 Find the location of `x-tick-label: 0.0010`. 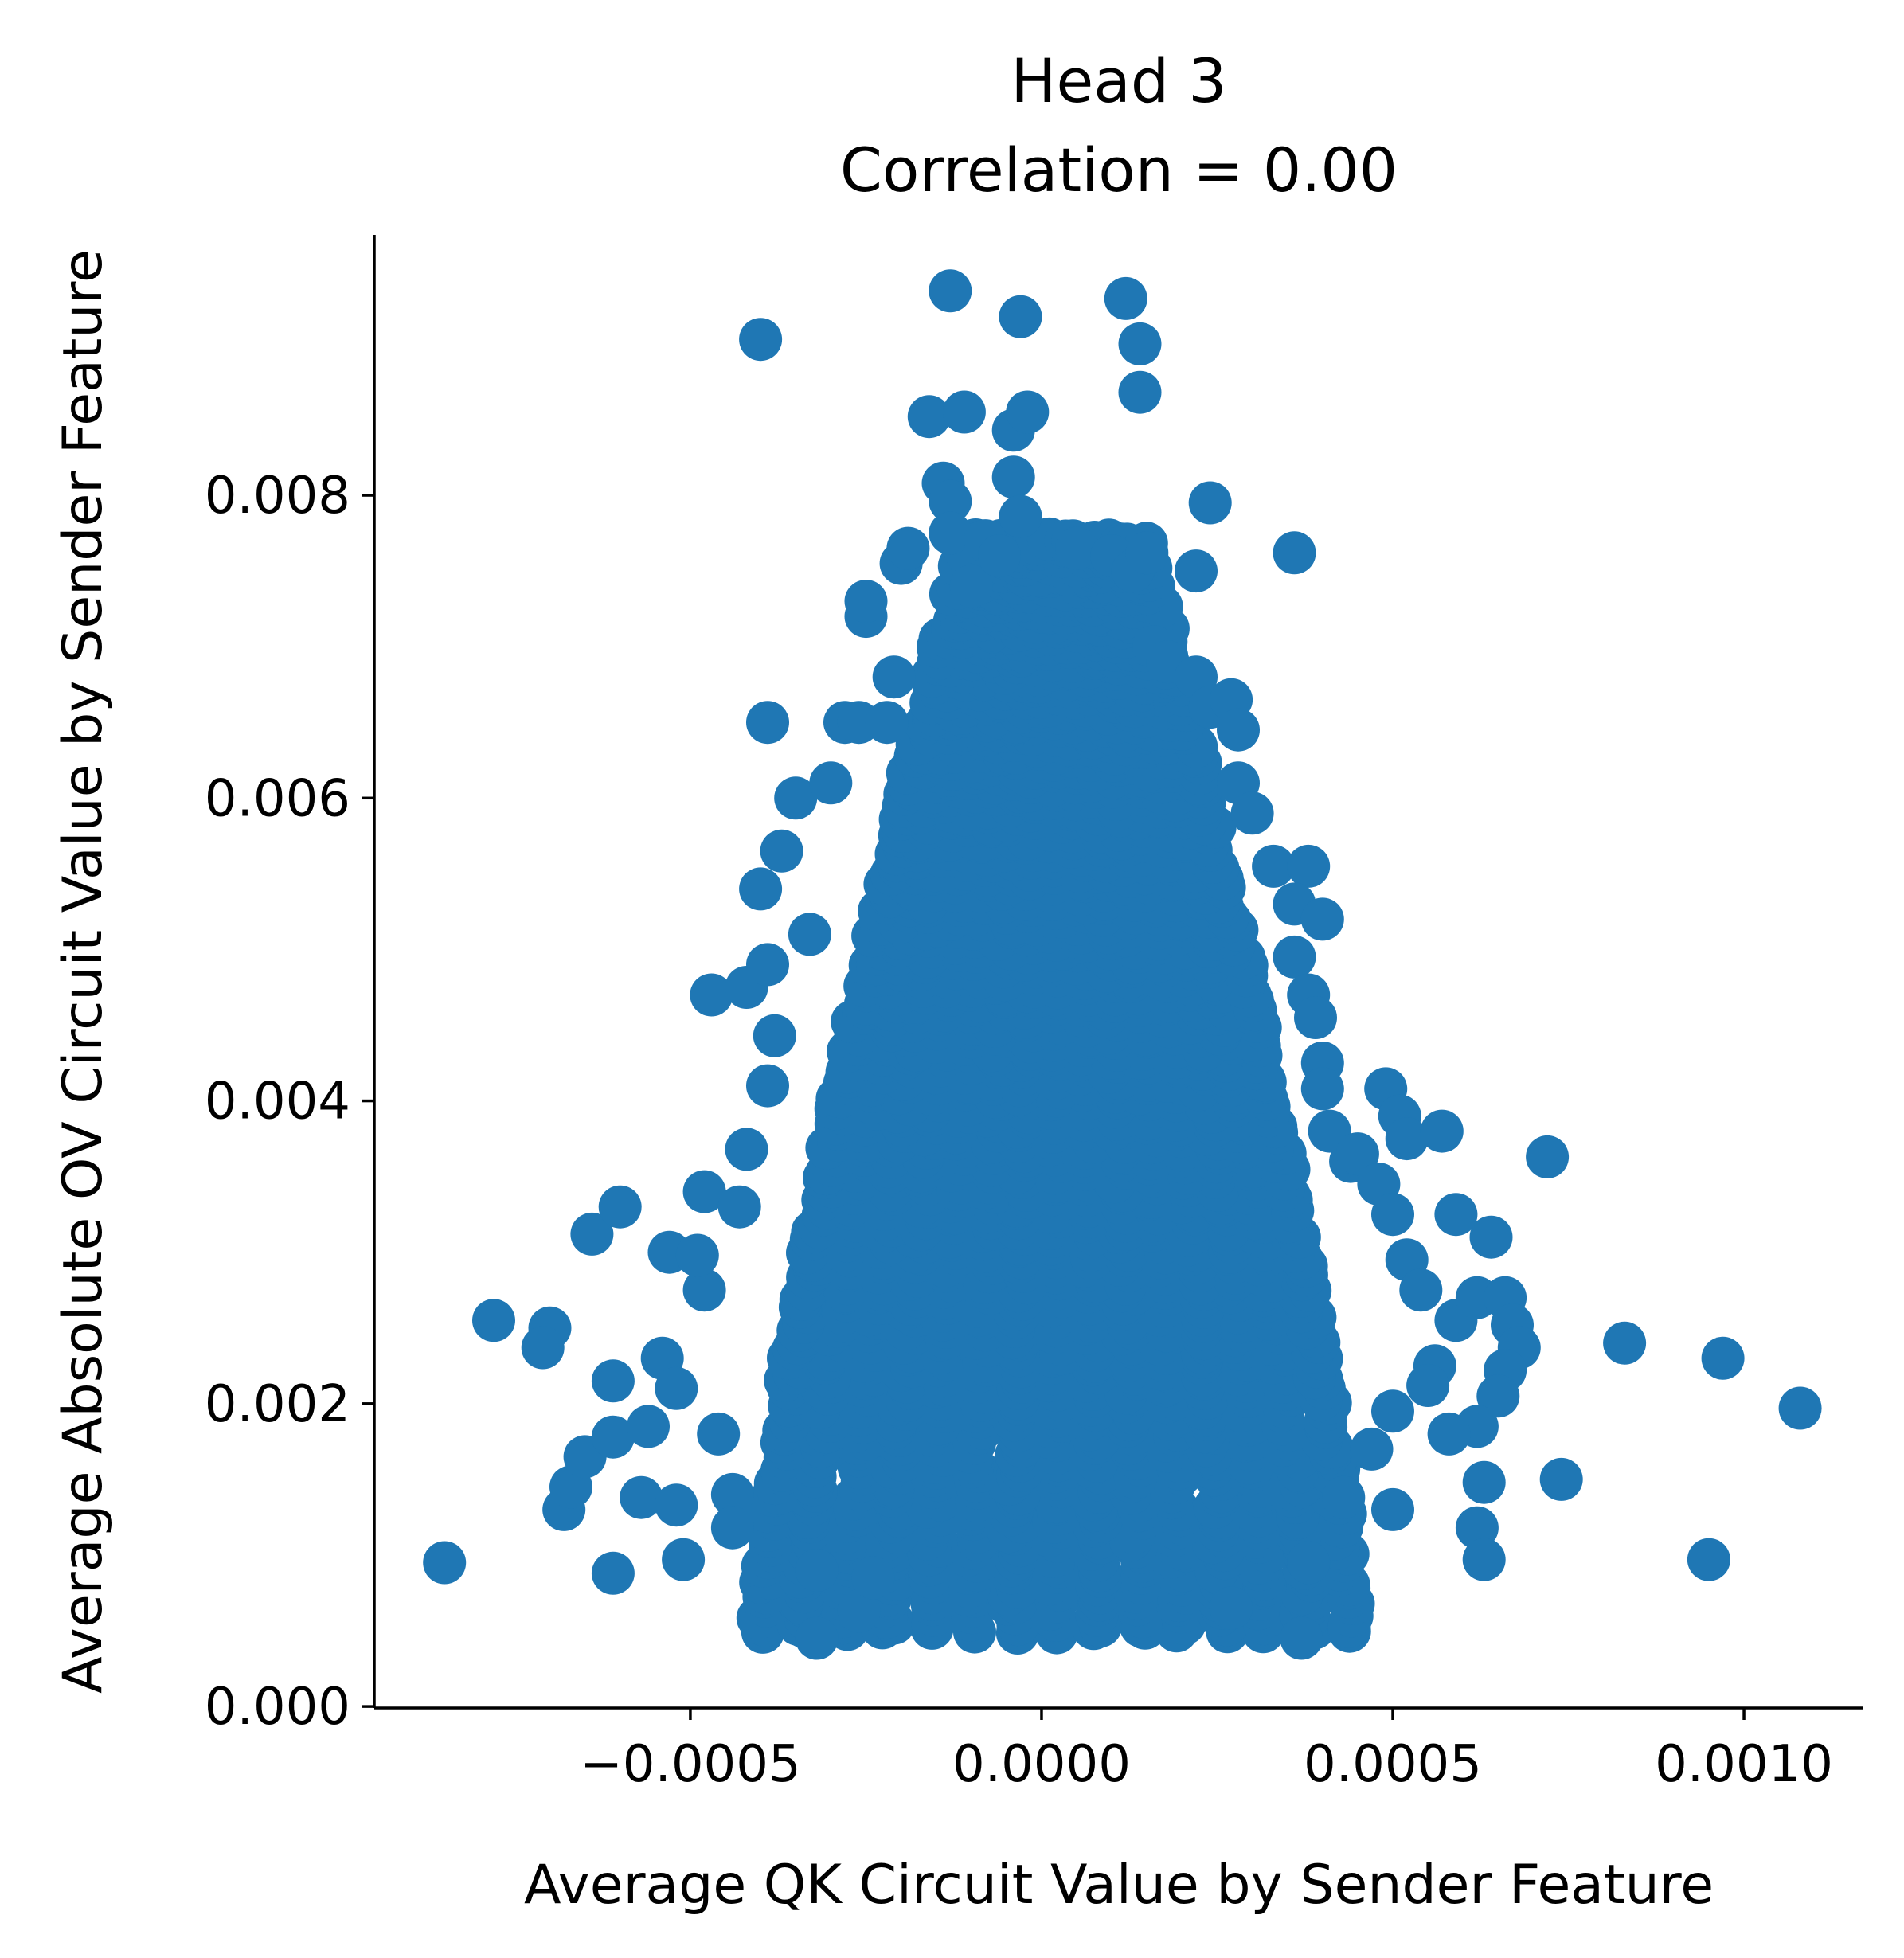

x-tick-label: 0.0010 is located at coordinates (1744, 1765).